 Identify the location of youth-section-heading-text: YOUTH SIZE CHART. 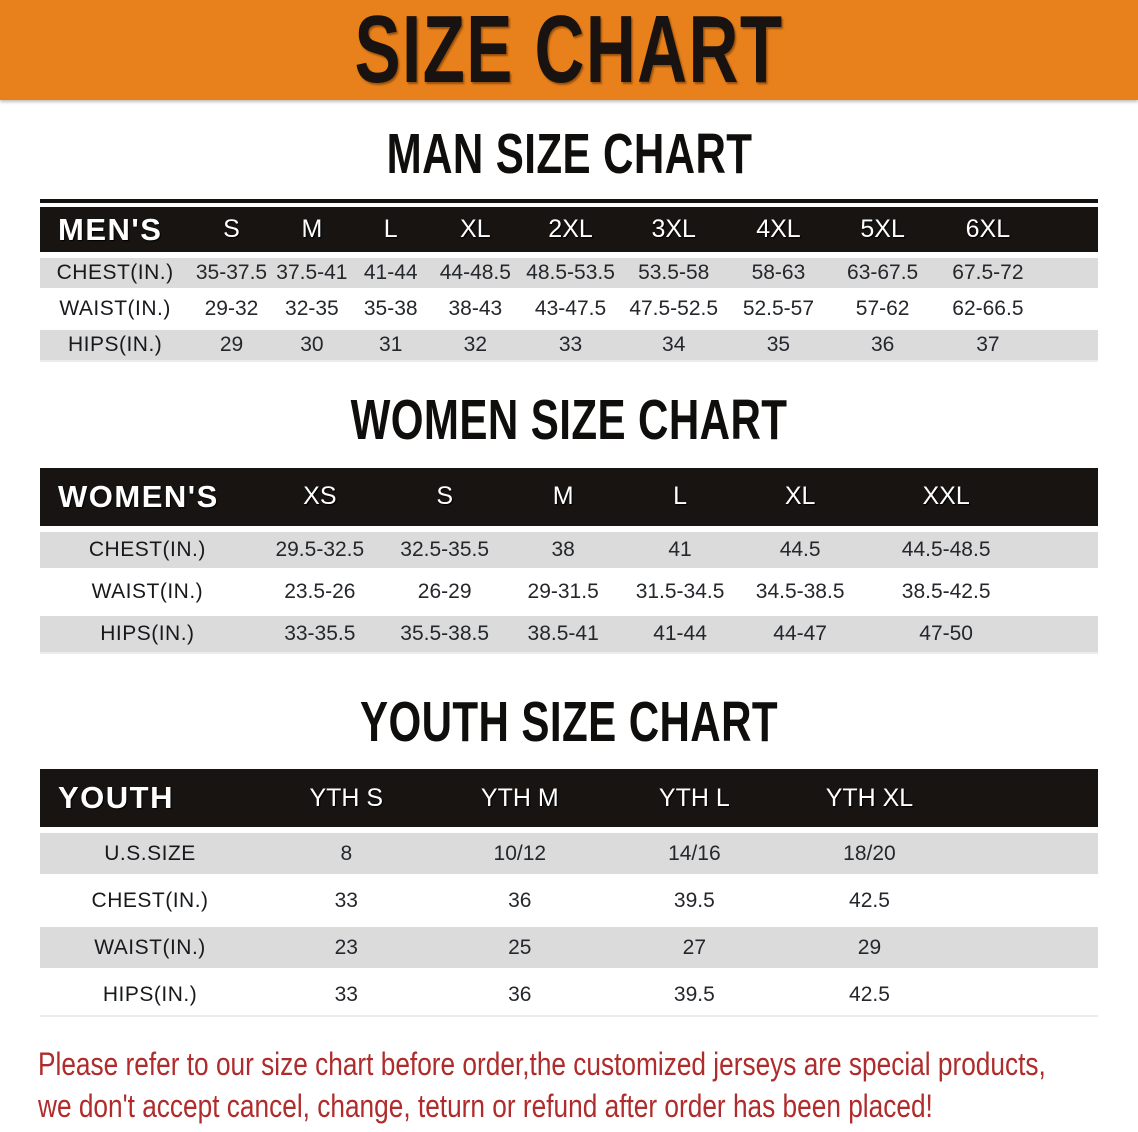
(569, 722).